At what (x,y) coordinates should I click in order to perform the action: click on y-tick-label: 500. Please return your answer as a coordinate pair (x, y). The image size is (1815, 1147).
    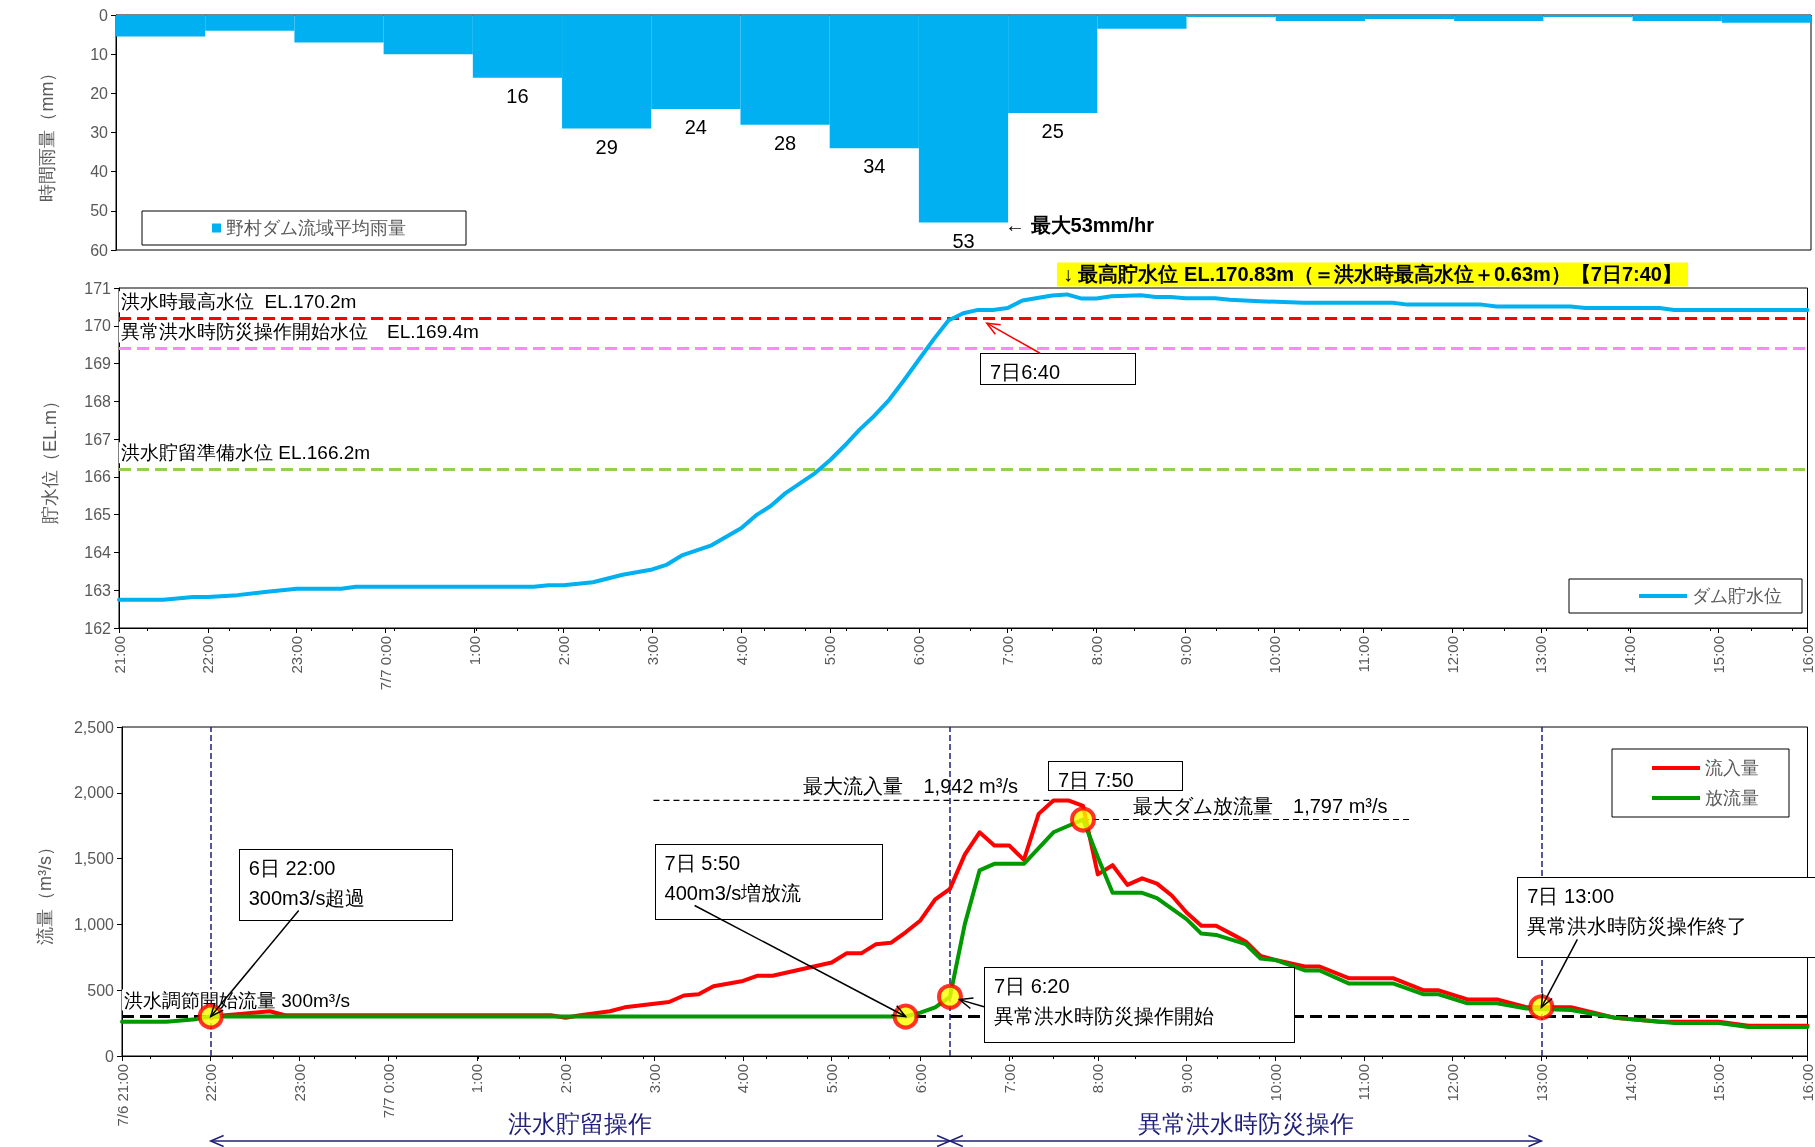
    Looking at the image, I should click on (101, 990).